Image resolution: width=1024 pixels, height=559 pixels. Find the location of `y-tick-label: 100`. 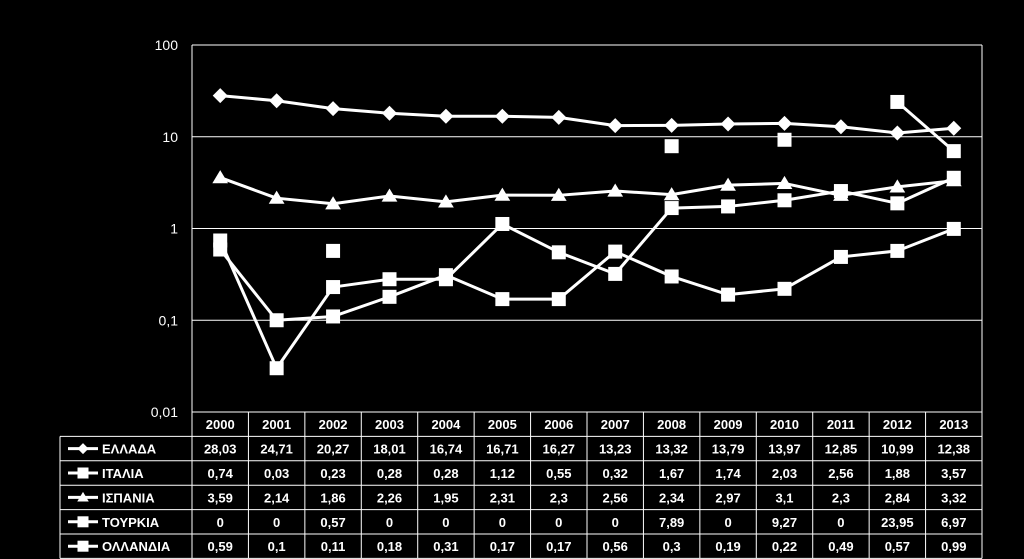

y-tick-label: 100 is located at coordinates (167, 45).